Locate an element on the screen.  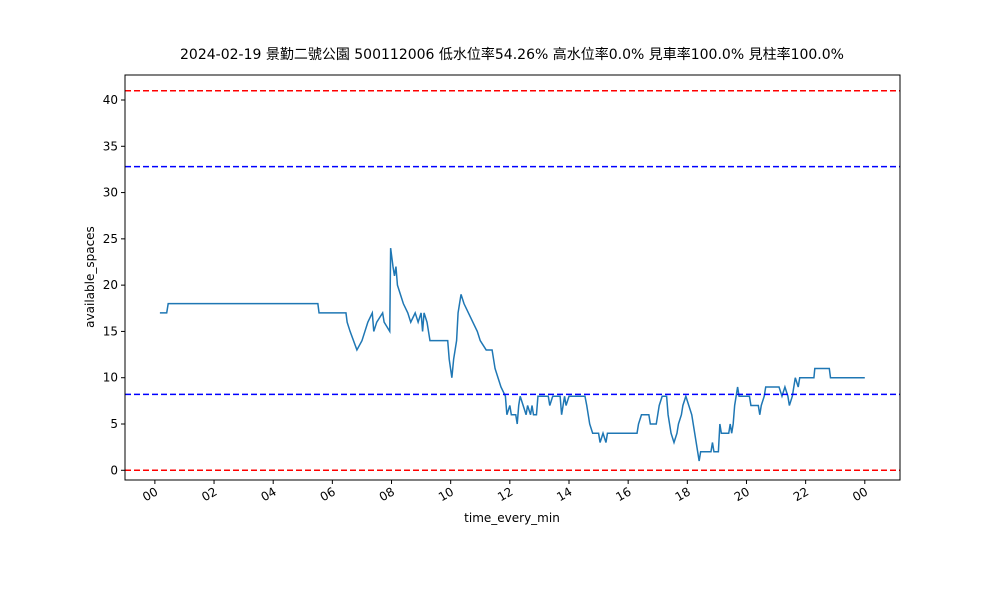
x-tick-label: 10 is located at coordinates (446, 494).